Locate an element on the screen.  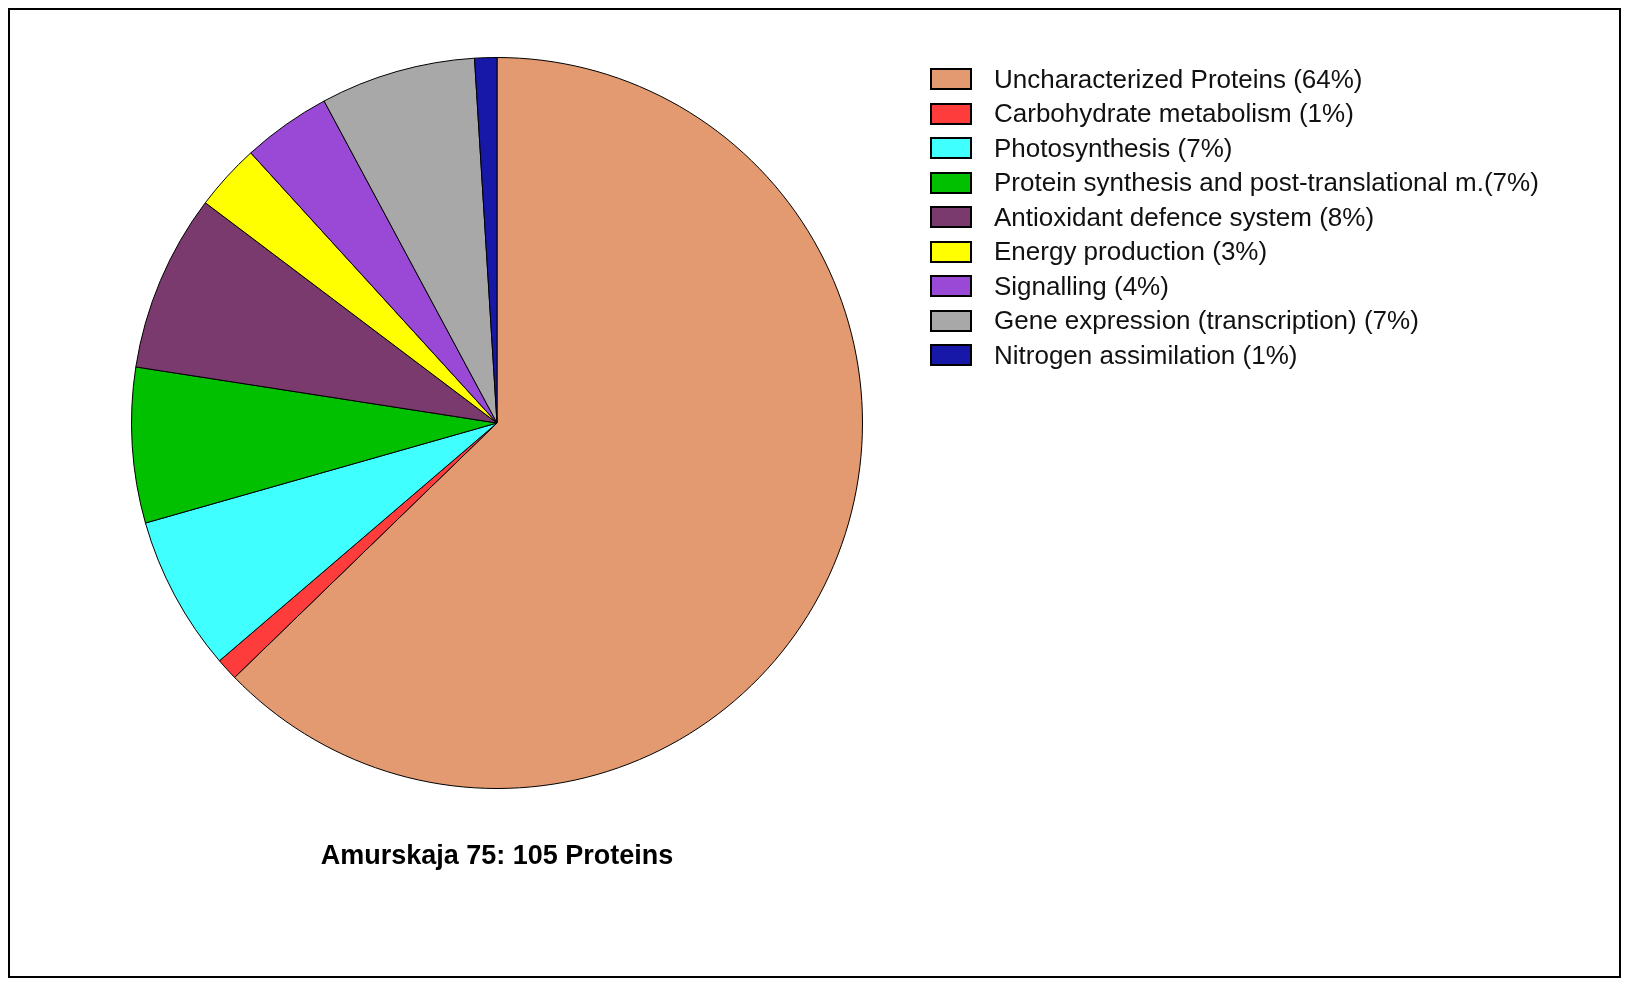
legend-label: Gene expression (transcription) (7%) is located at coordinates (1206, 321).